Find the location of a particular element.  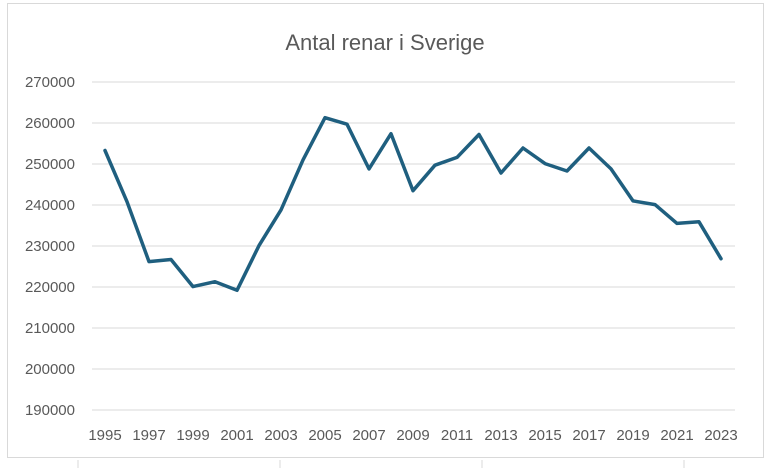

x-tick-label: 2009 is located at coordinates (412, 435).